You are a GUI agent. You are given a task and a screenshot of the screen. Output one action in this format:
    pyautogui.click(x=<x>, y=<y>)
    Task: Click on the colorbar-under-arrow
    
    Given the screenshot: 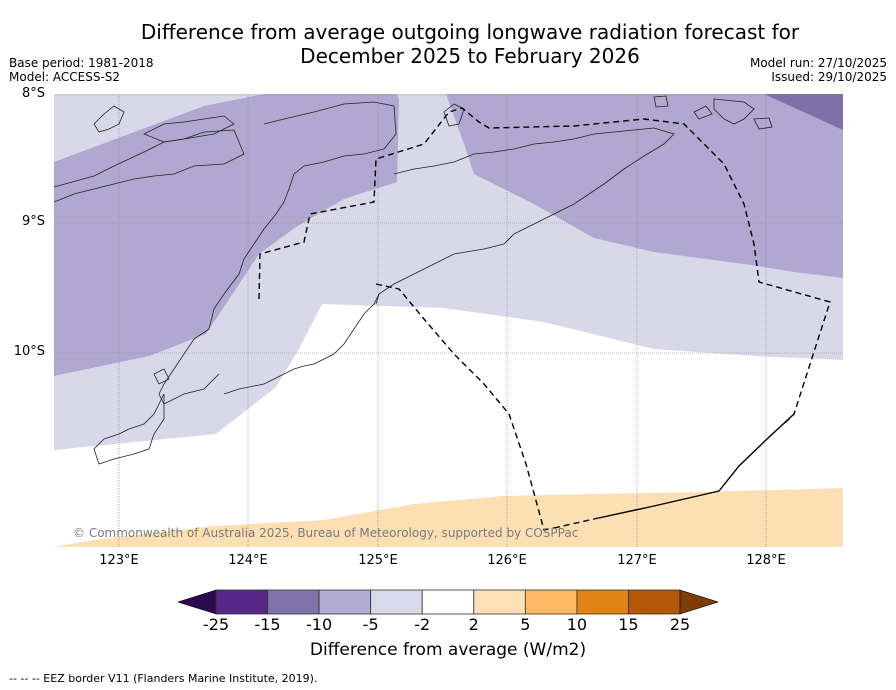 What is the action you would take?
    pyautogui.click(x=197, y=602)
    